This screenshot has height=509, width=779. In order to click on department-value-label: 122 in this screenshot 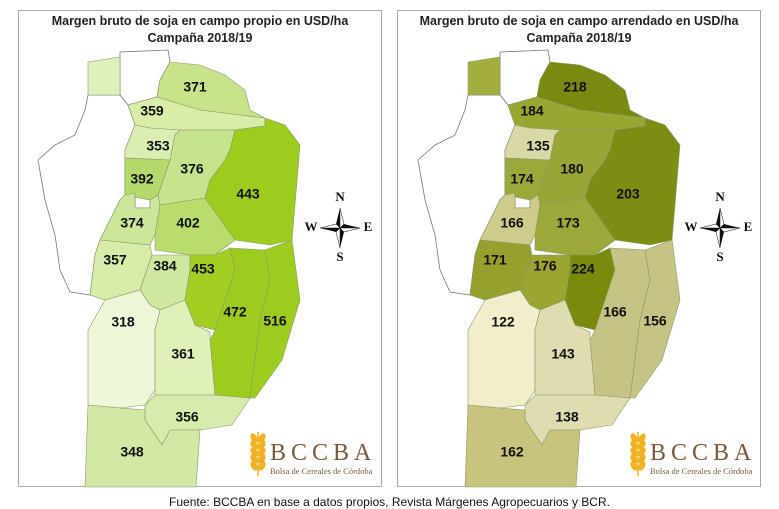, I will do `click(503, 322)`.